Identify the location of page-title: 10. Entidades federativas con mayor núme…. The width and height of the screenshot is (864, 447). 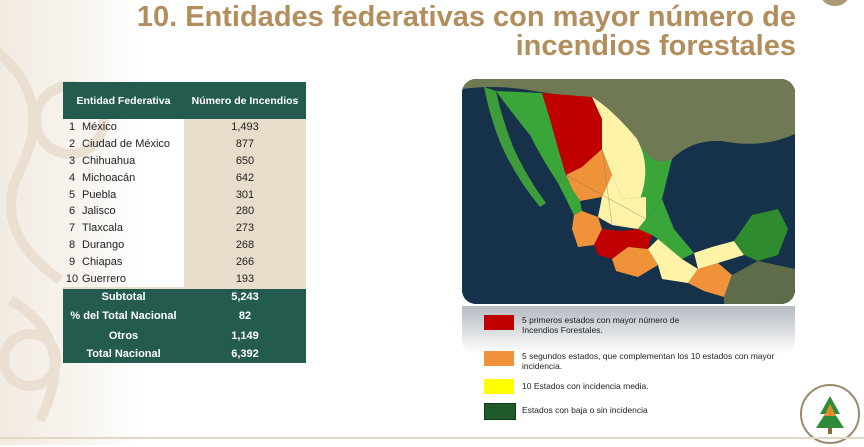
(416, 32).